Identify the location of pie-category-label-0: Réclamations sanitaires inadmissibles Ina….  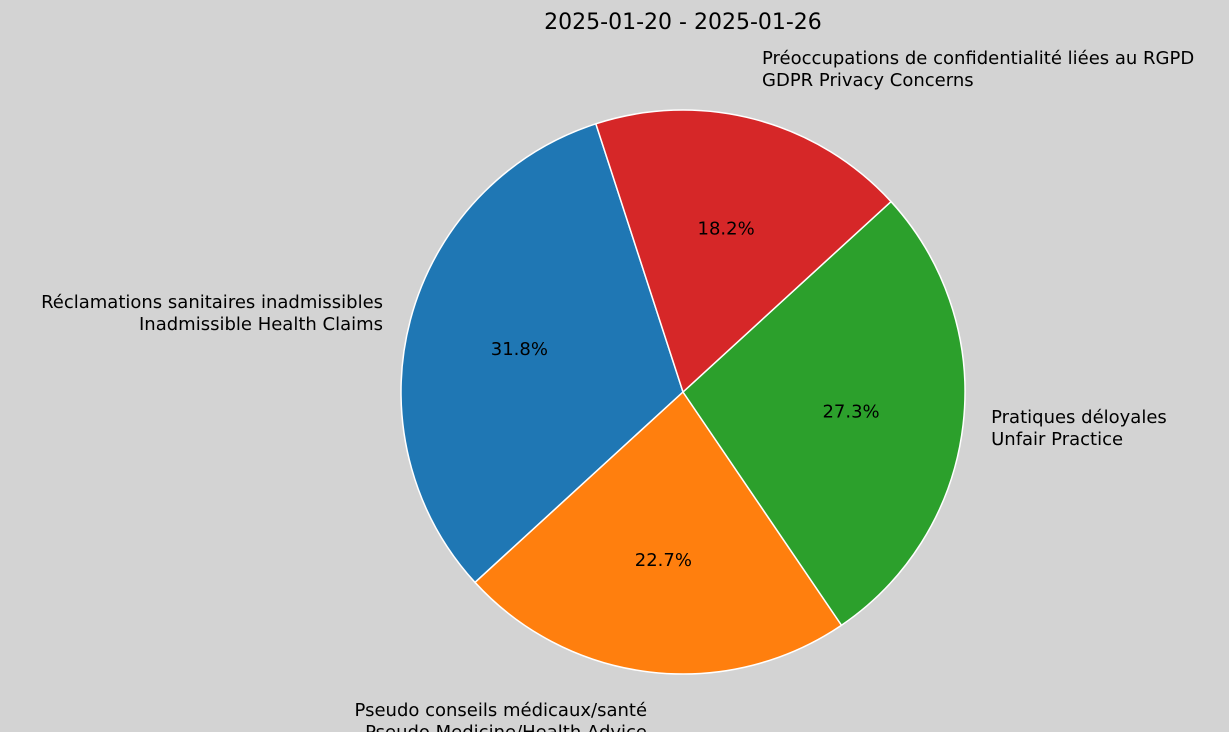
(212, 313).